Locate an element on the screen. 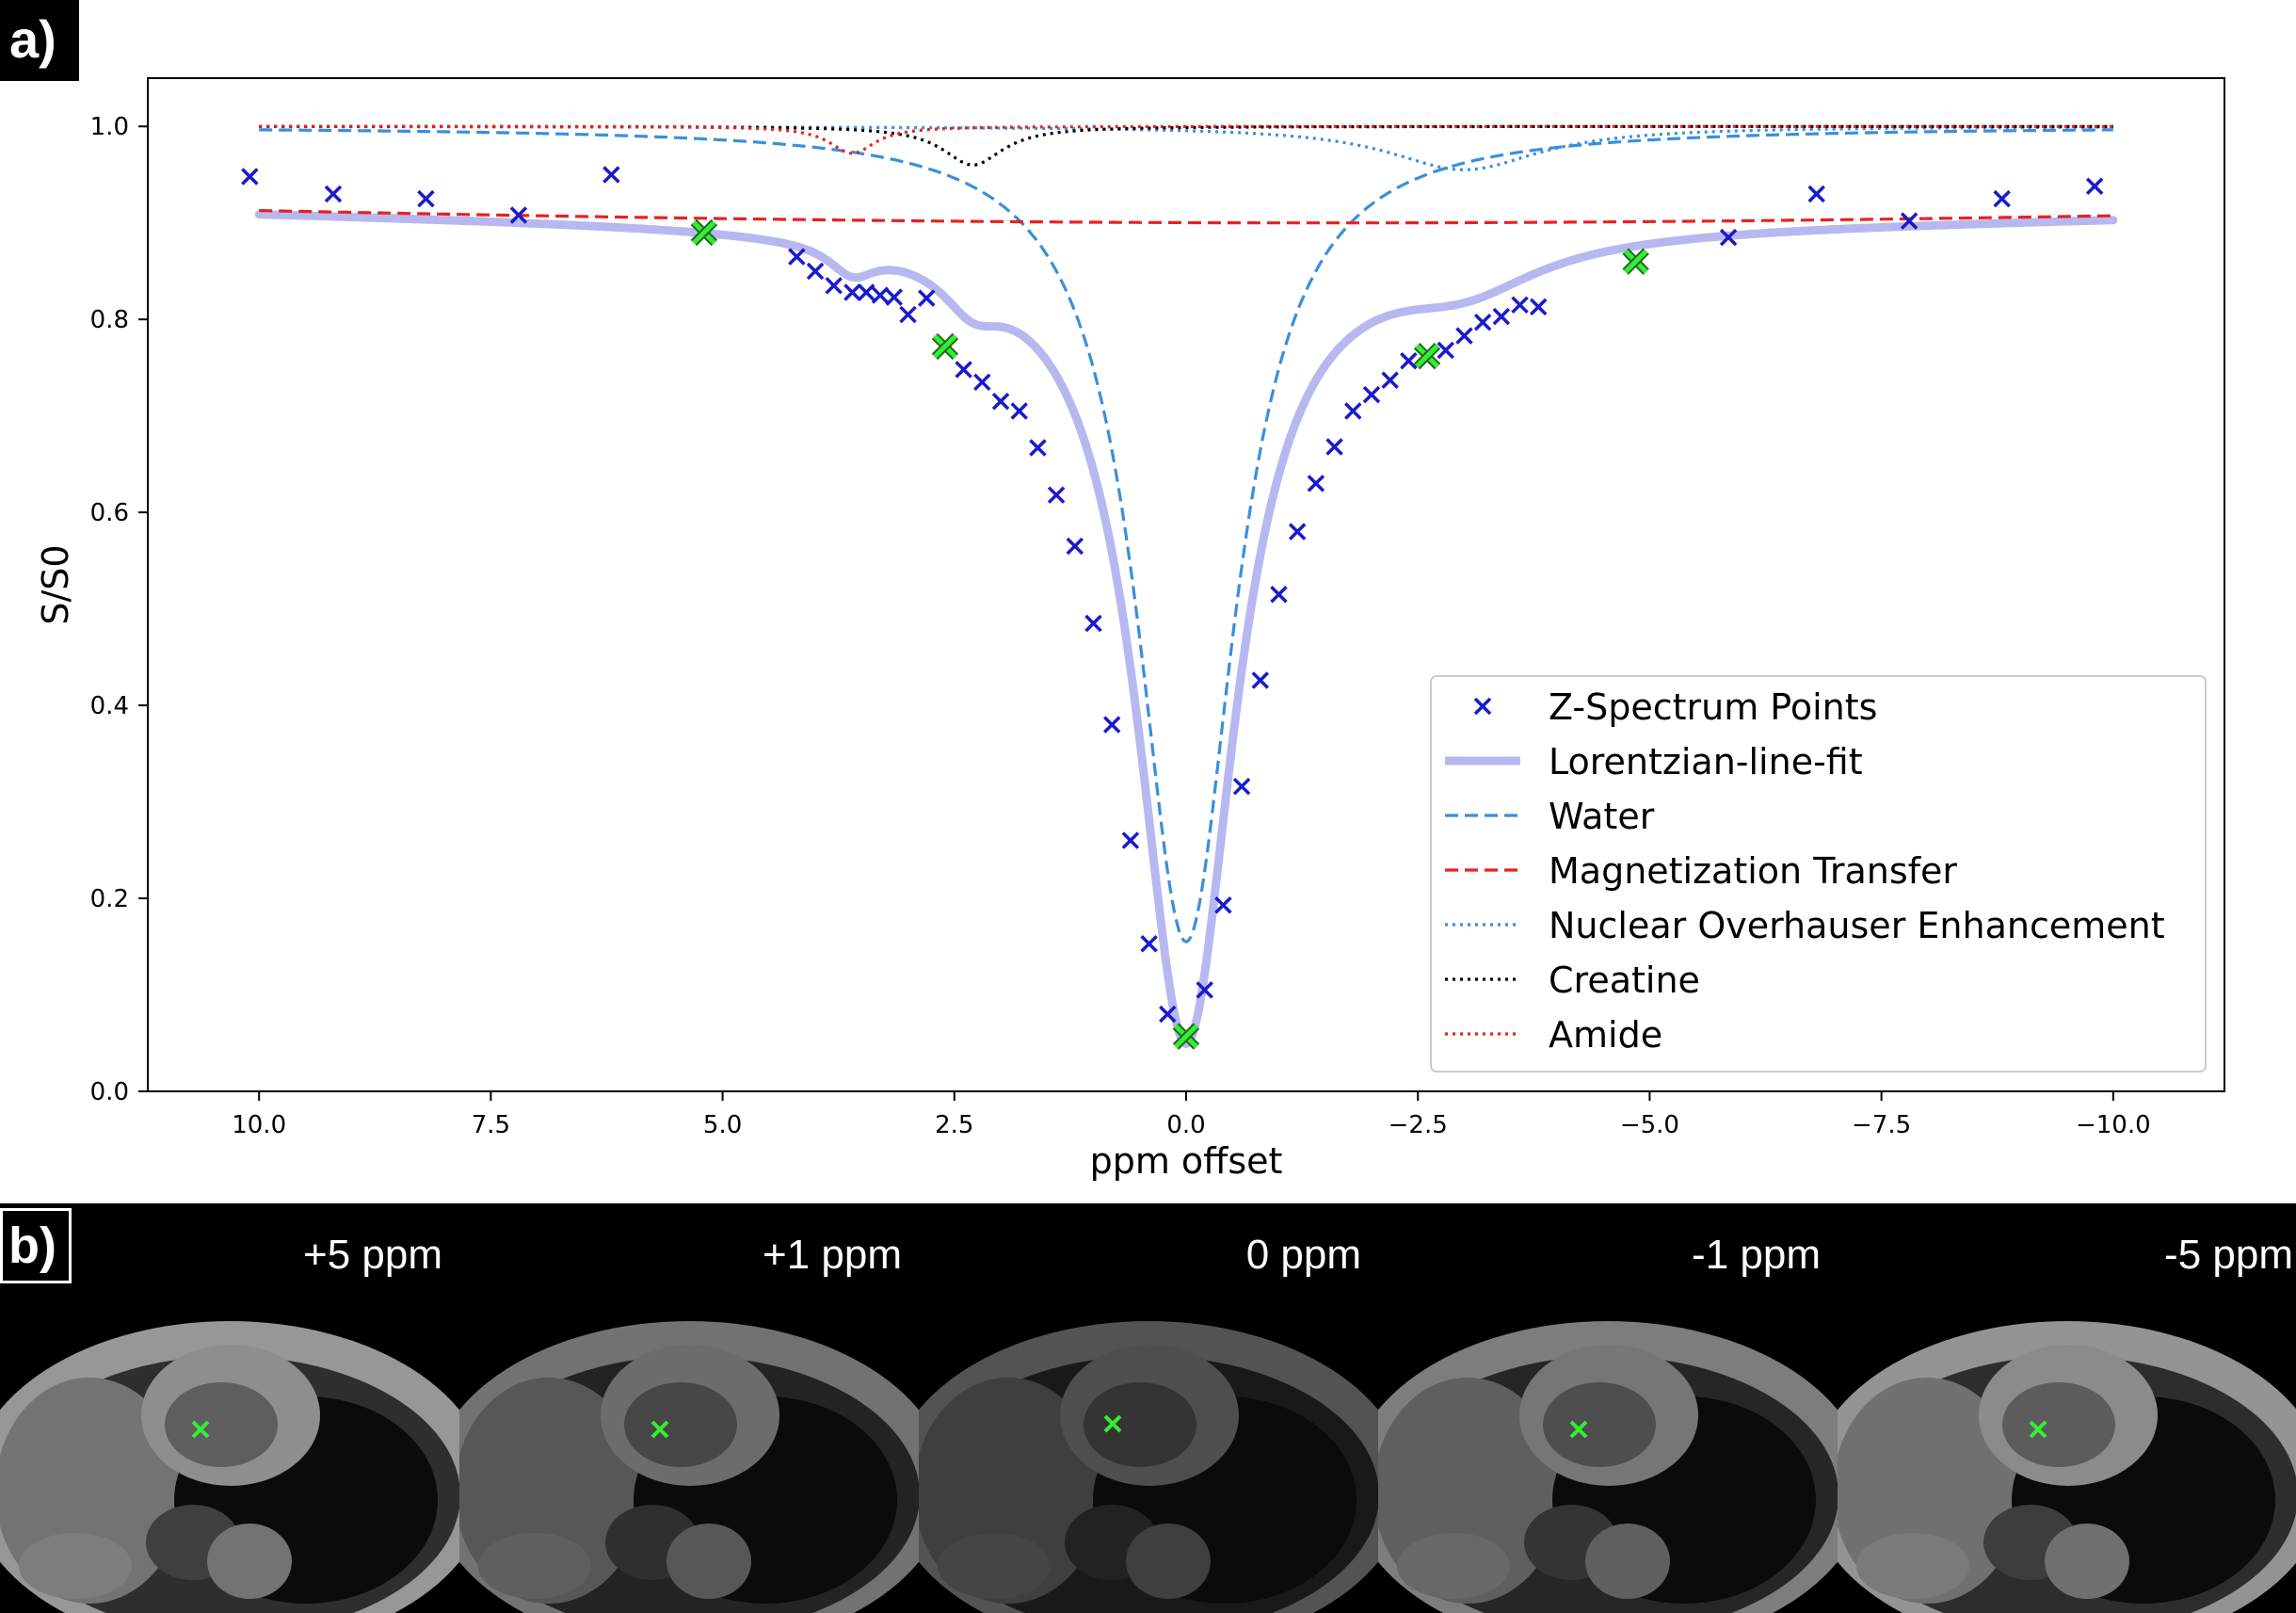 Image resolution: width=2296 pixels, height=1613 pixels. legend-label: Water is located at coordinates (1602, 816).